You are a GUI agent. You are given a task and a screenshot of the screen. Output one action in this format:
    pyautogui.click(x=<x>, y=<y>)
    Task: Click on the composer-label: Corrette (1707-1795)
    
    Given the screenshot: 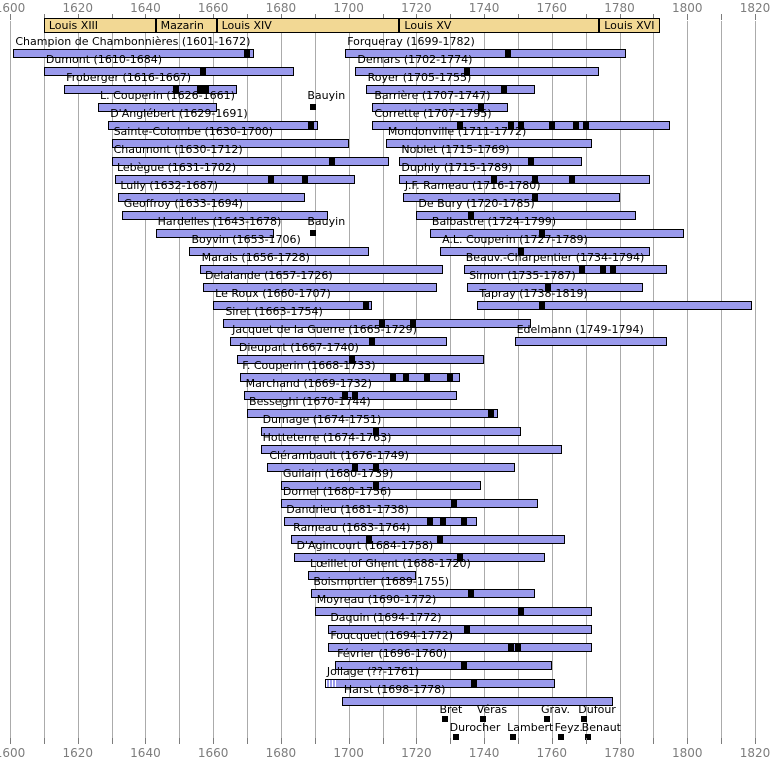 What is the action you would take?
    pyautogui.click(x=433, y=113)
    